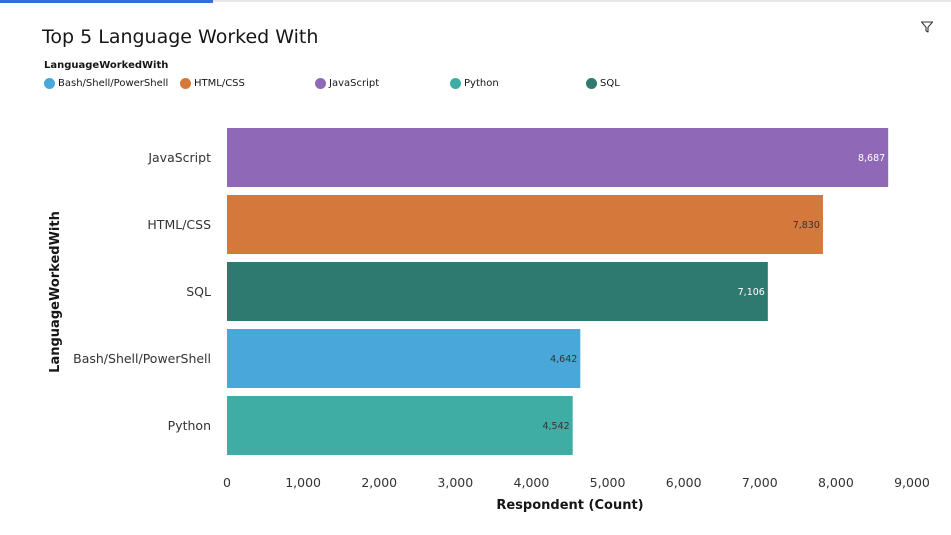  Describe the element at coordinates (497, 291) in the screenshot. I see `bar-sql` at that location.